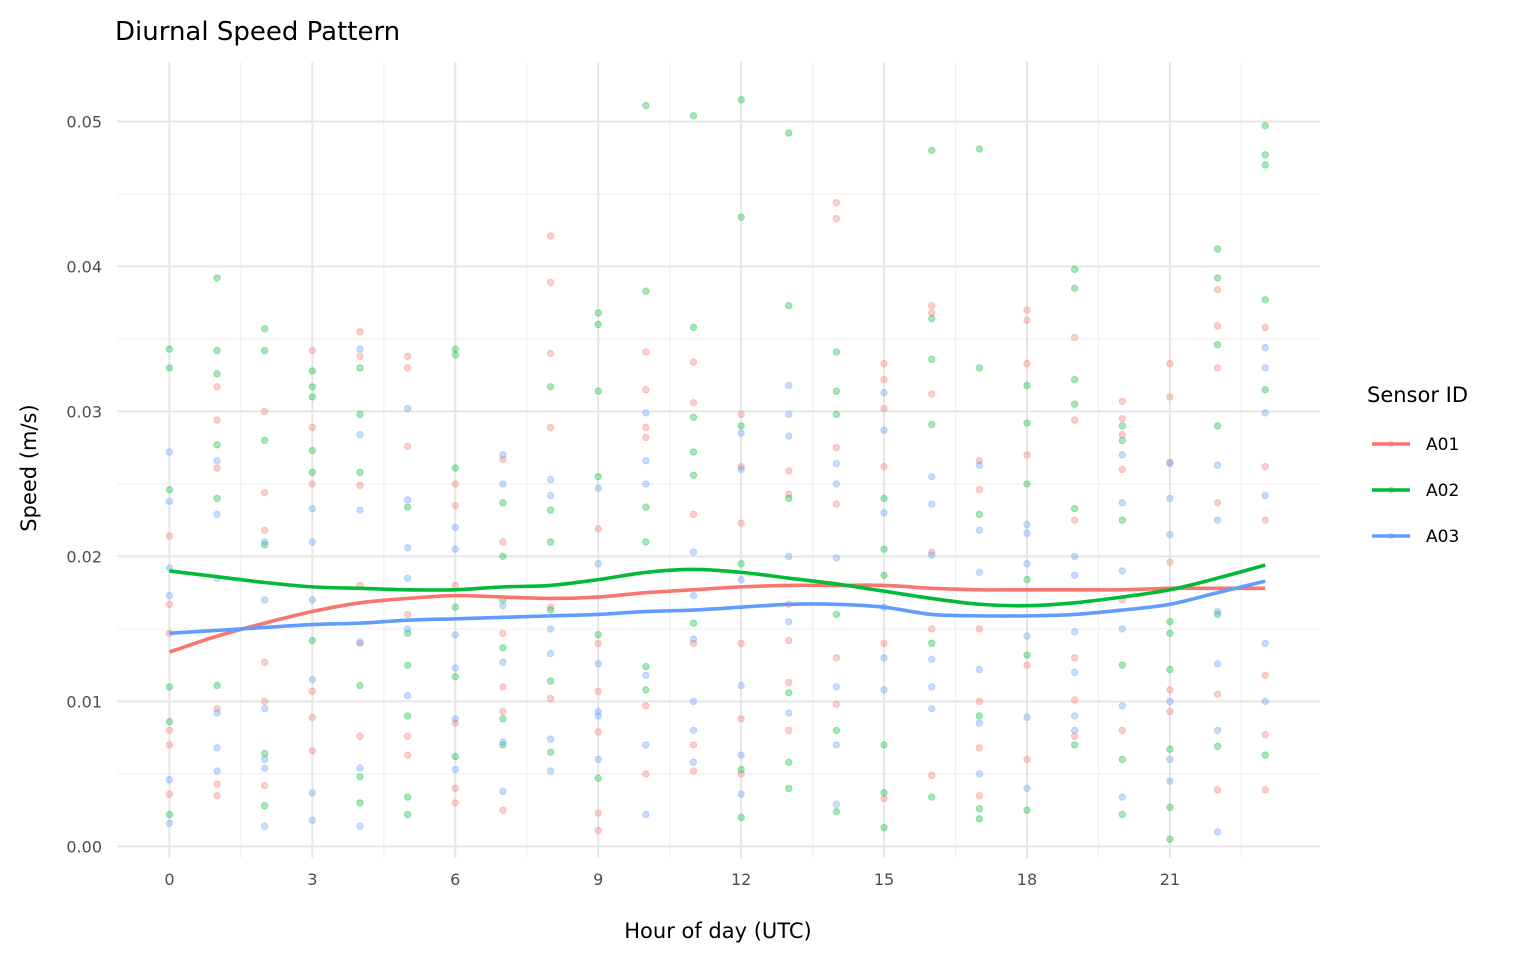 The height and width of the screenshot is (960, 1536). Describe the element at coordinates (717, 607) in the screenshot. I see `smooth-line-a03` at that location.